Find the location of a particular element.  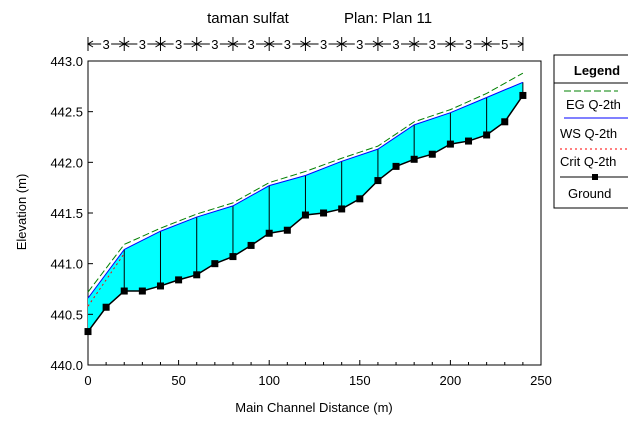

x-tick-label: 150 is located at coordinates (360, 380).